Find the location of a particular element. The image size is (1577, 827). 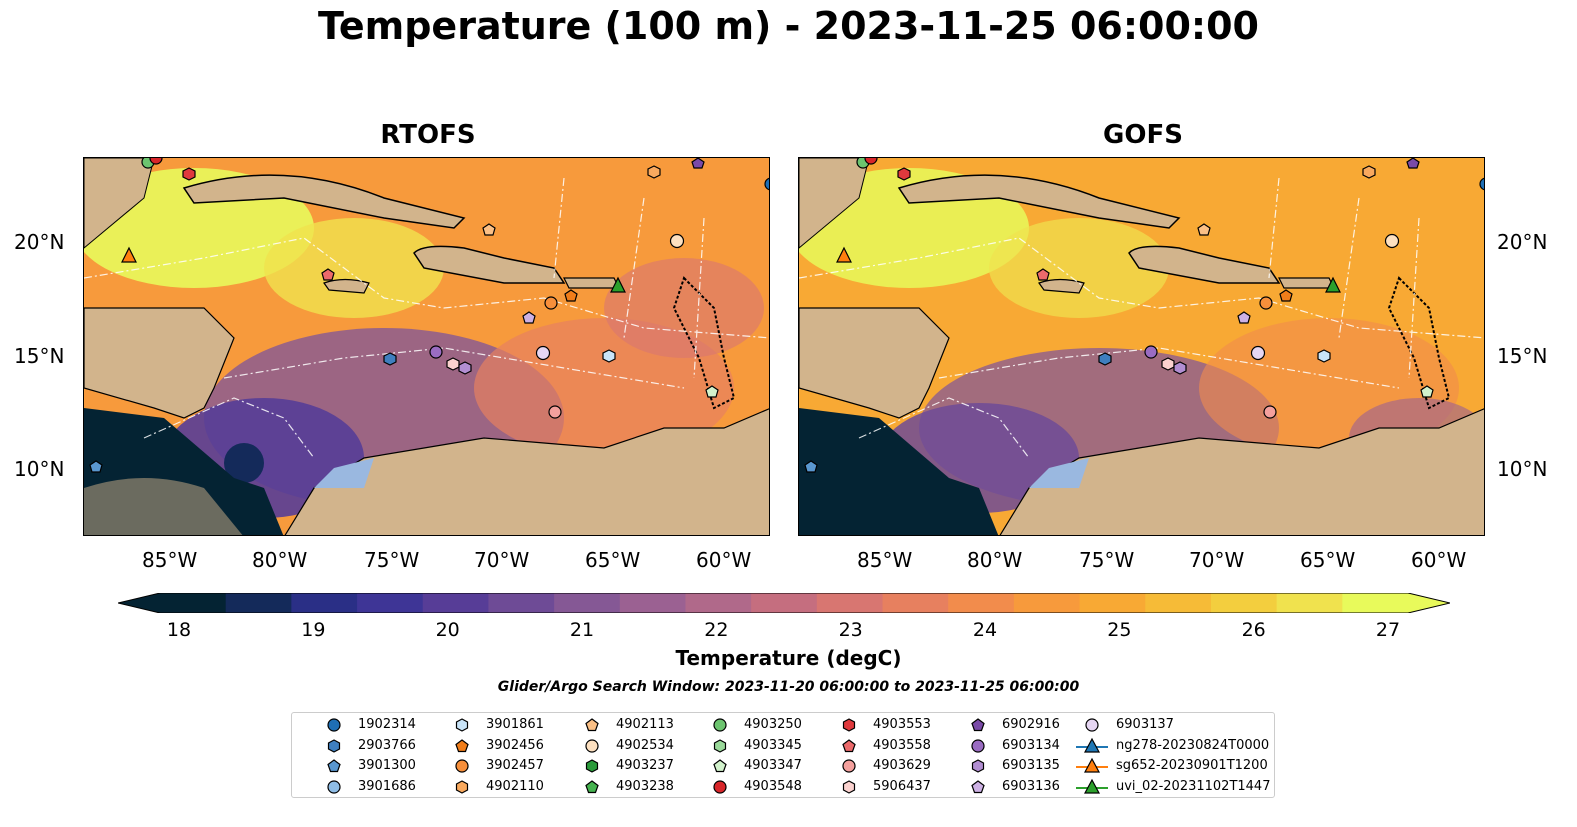

lon-tick-b70: 70°W is located at coordinates (1217, 560).